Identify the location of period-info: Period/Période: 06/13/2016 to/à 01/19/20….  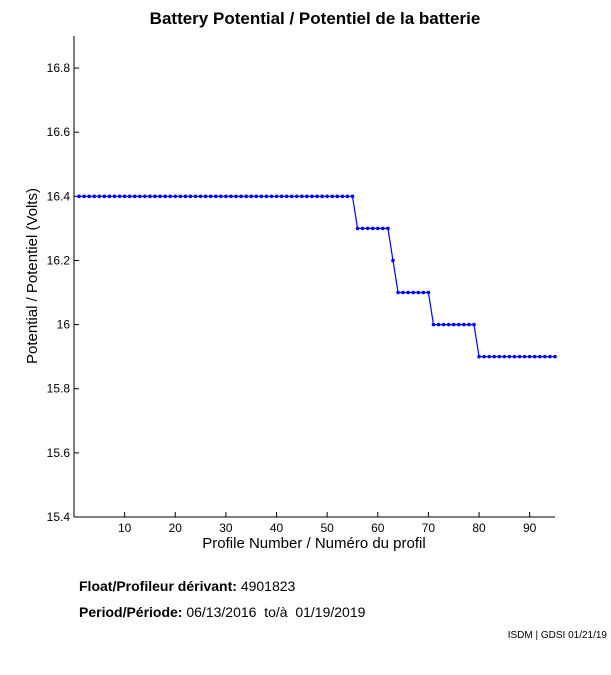
(222, 612).